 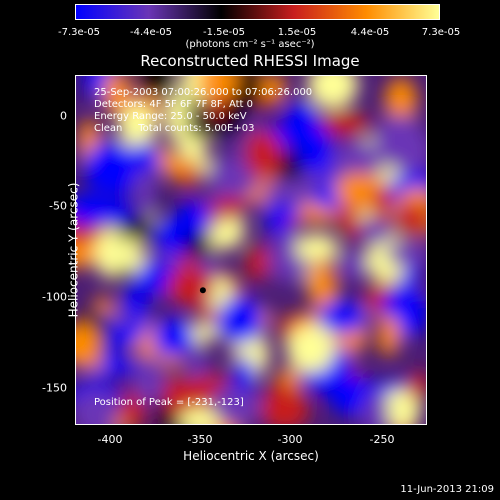 I want to click on y-axis-label: Heliocentric Y (arcsec), so click(x=73, y=250).